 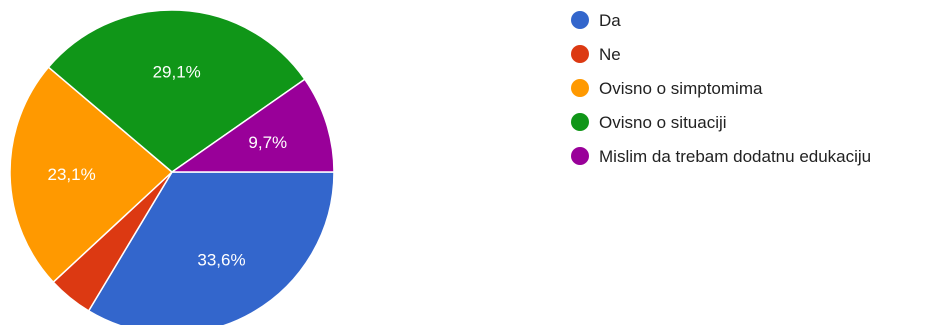 I want to click on legend-label: Ovisno o situaciji, so click(x=663, y=122).